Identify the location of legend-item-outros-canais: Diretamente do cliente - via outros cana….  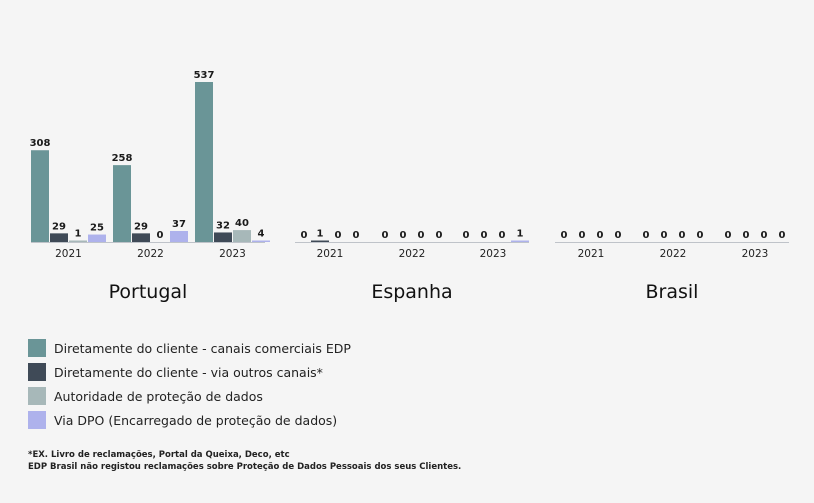
(189, 372).